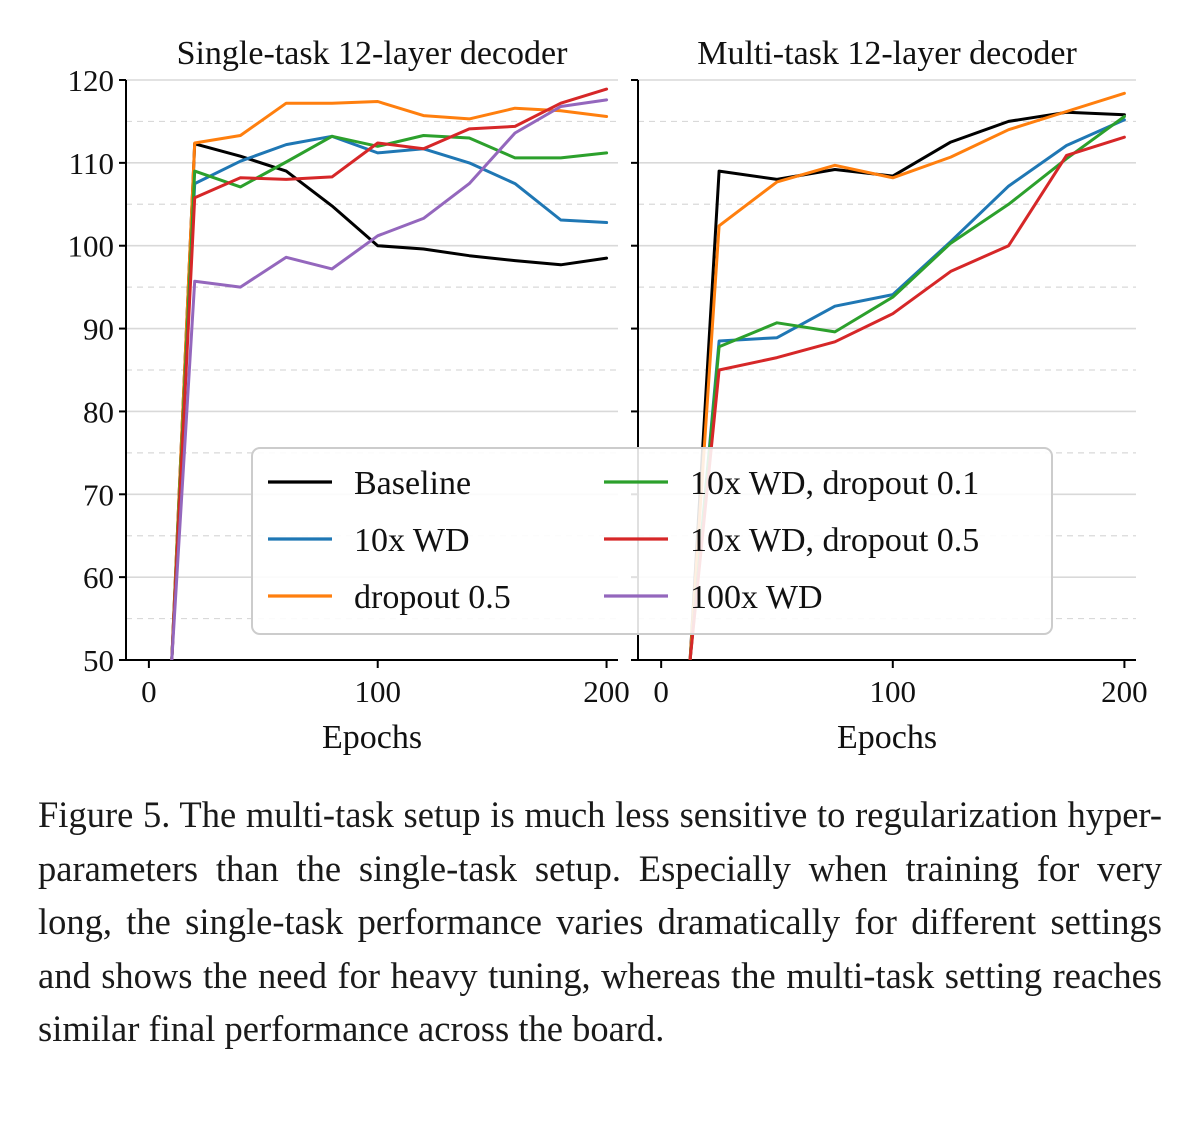 The image size is (1200, 1138). I want to click on legend-label: 100x WD, so click(756, 597).